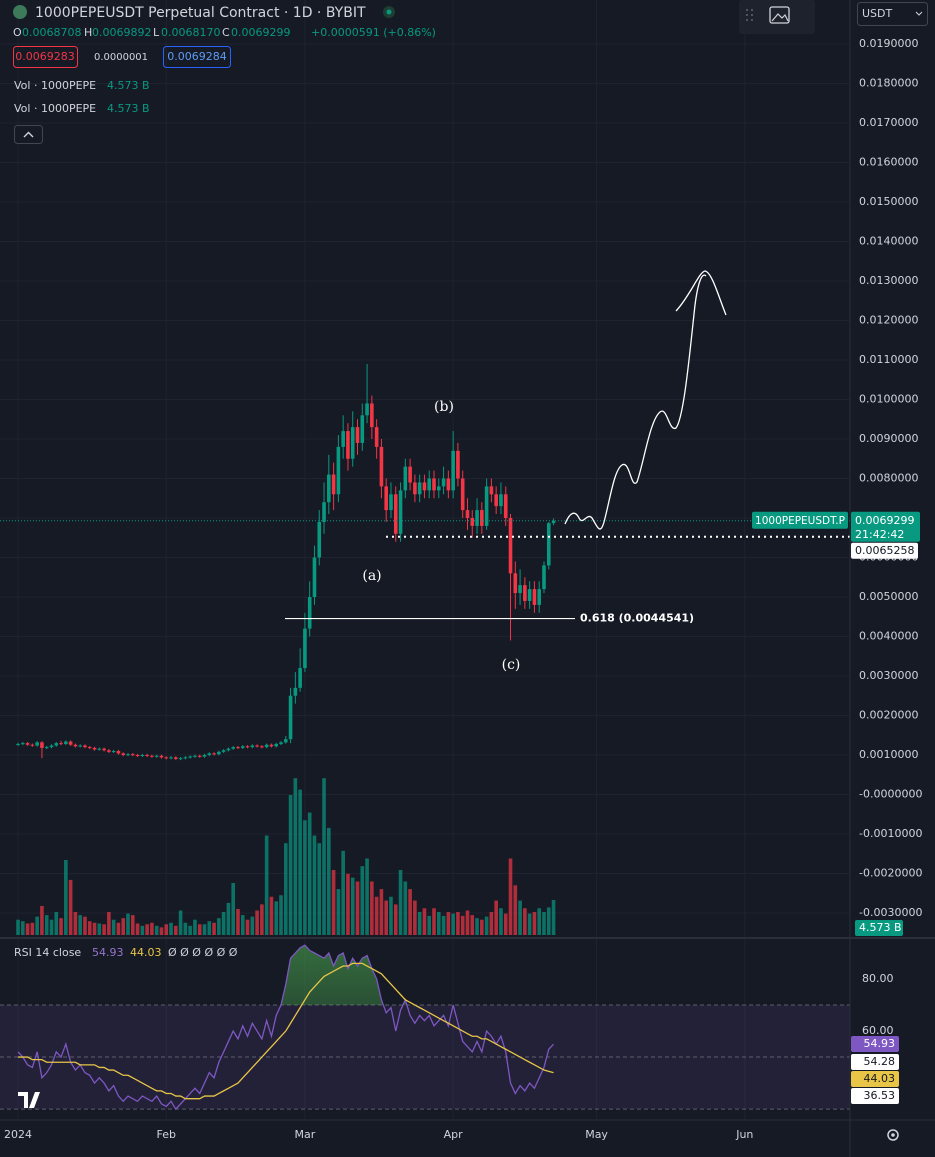 The height and width of the screenshot is (1157, 935). Describe the element at coordinates (128, 108) in the screenshot. I see `volume-legend-value: 4.573 B` at that location.